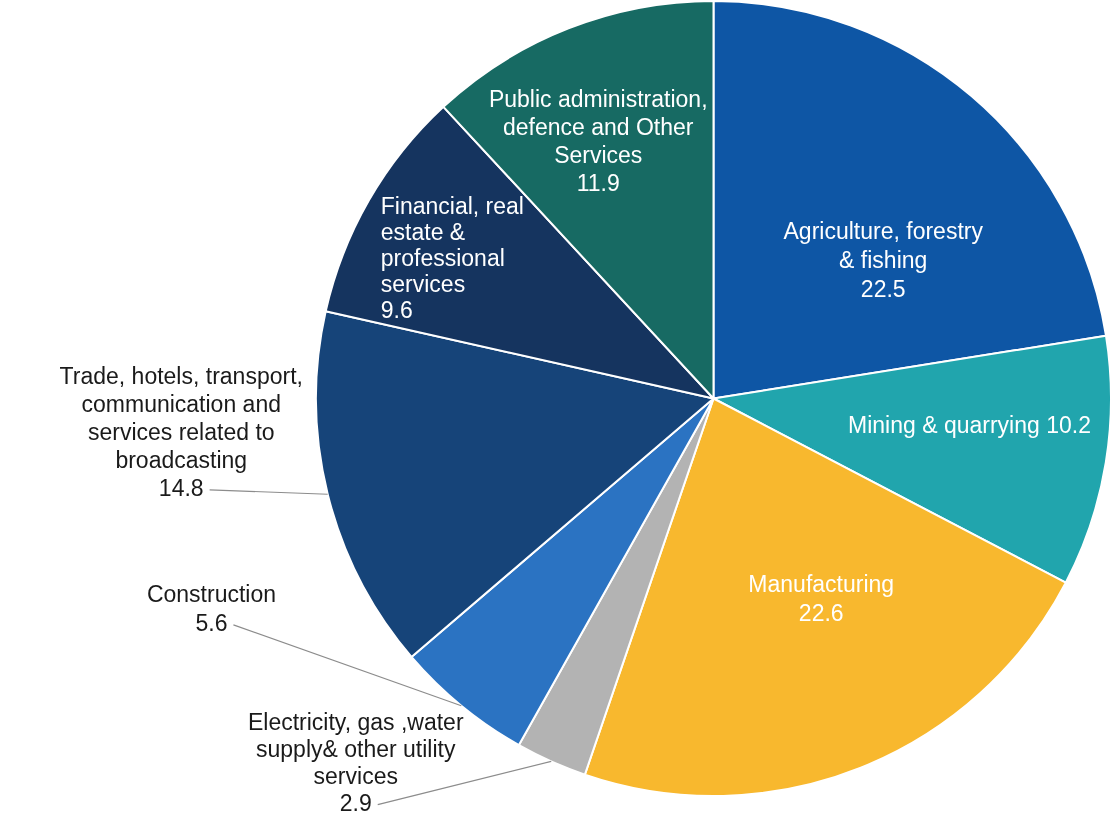 This screenshot has width=1112, height=822. What do you see at coordinates (355, 803) in the screenshot?
I see `data-label: 2.9` at bounding box center [355, 803].